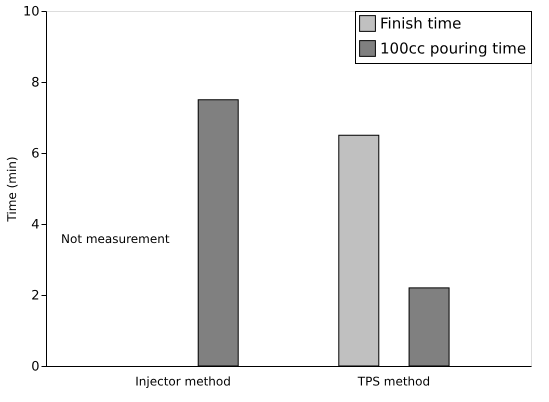 The image size is (549, 402). What do you see at coordinates (35, 83) in the screenshot?
I see `y-tick-label: 8` at bounding box center [35, 83].